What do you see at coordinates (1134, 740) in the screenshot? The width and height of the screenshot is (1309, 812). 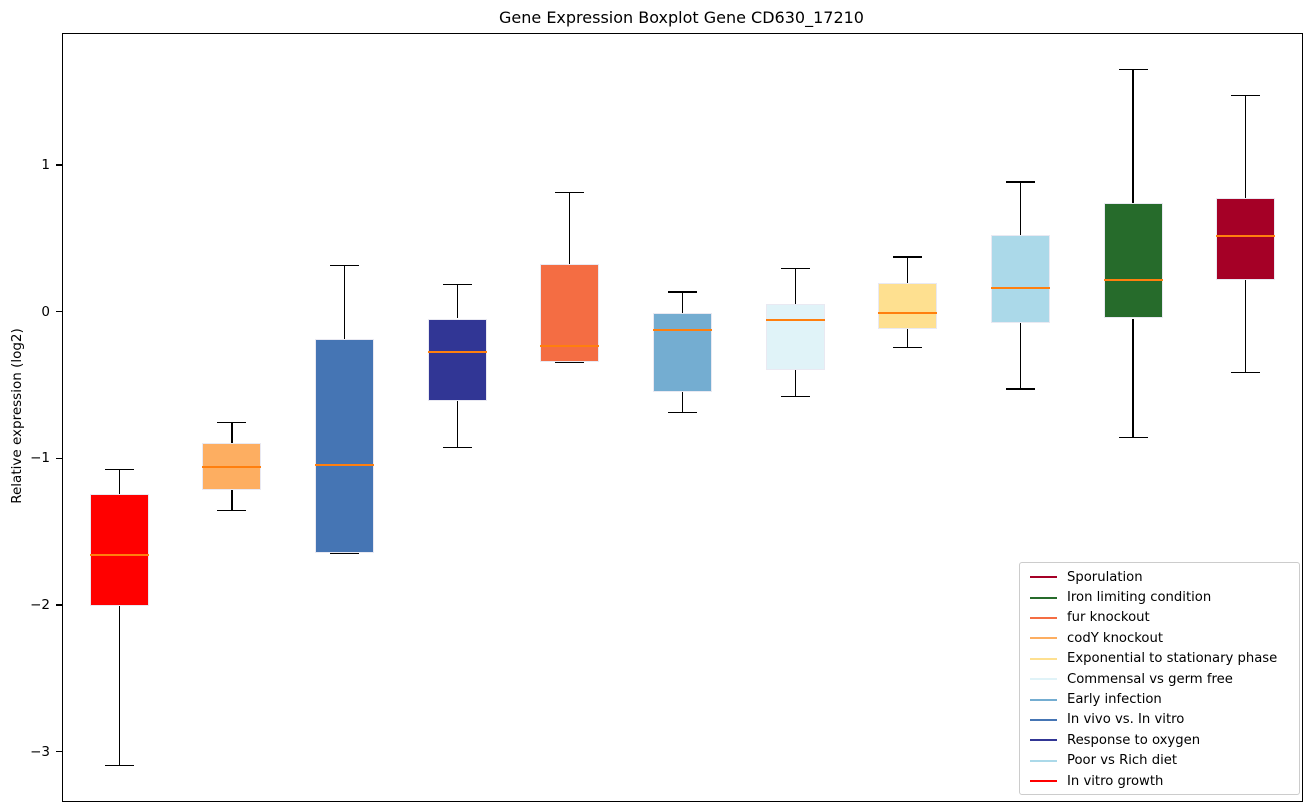 I see `legend-item-label: Response to oxygen` at bounding box center [1134, 740].